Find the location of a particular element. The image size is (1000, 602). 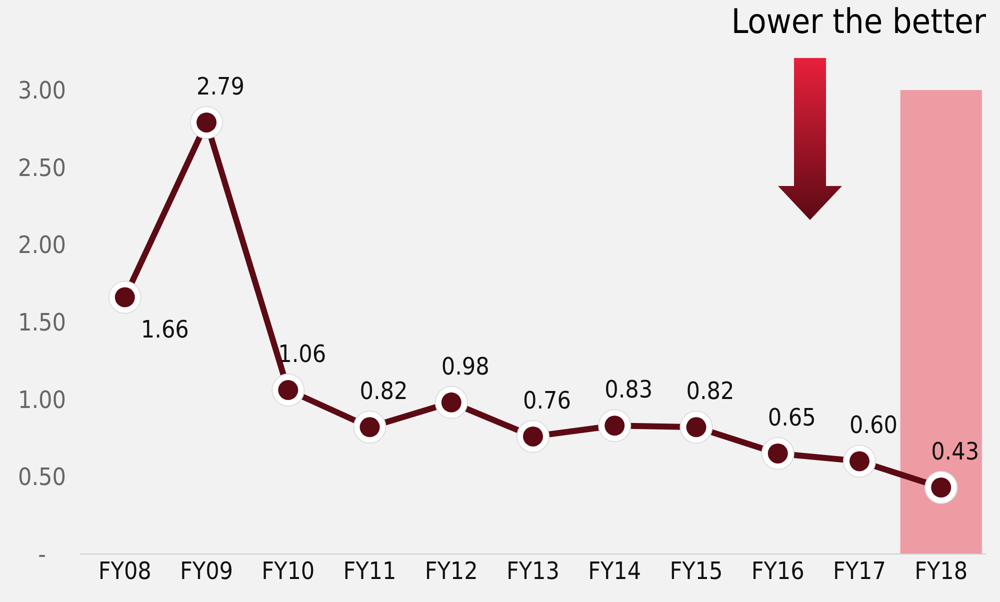

y-tick-label: 2.00 is located at coordinates (42, 245).